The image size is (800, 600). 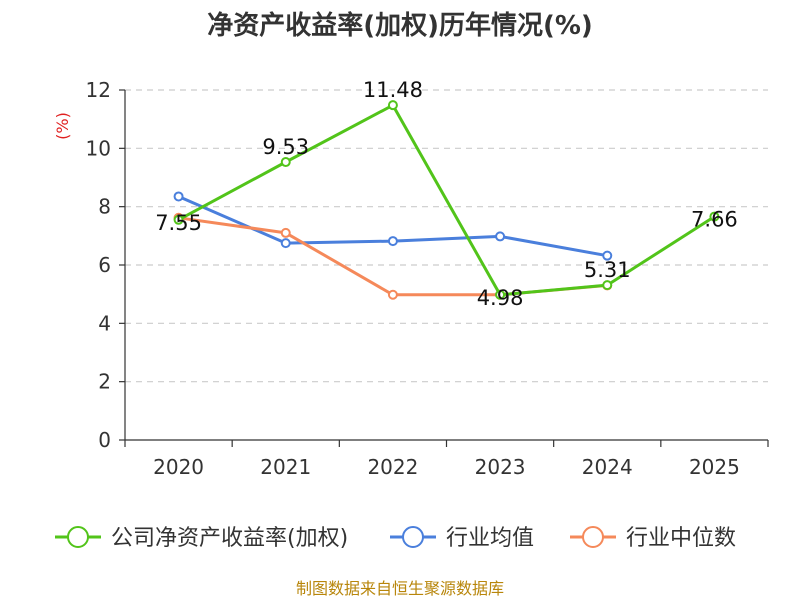 I want to click on legend-label: 行业均值, so click(x=490, y=538).